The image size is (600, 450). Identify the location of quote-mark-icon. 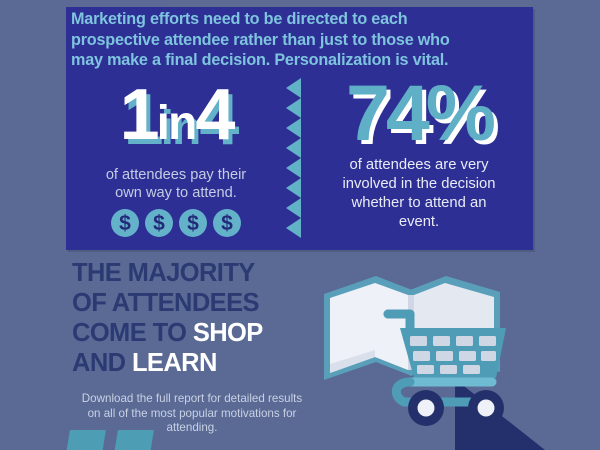
(127, 440).